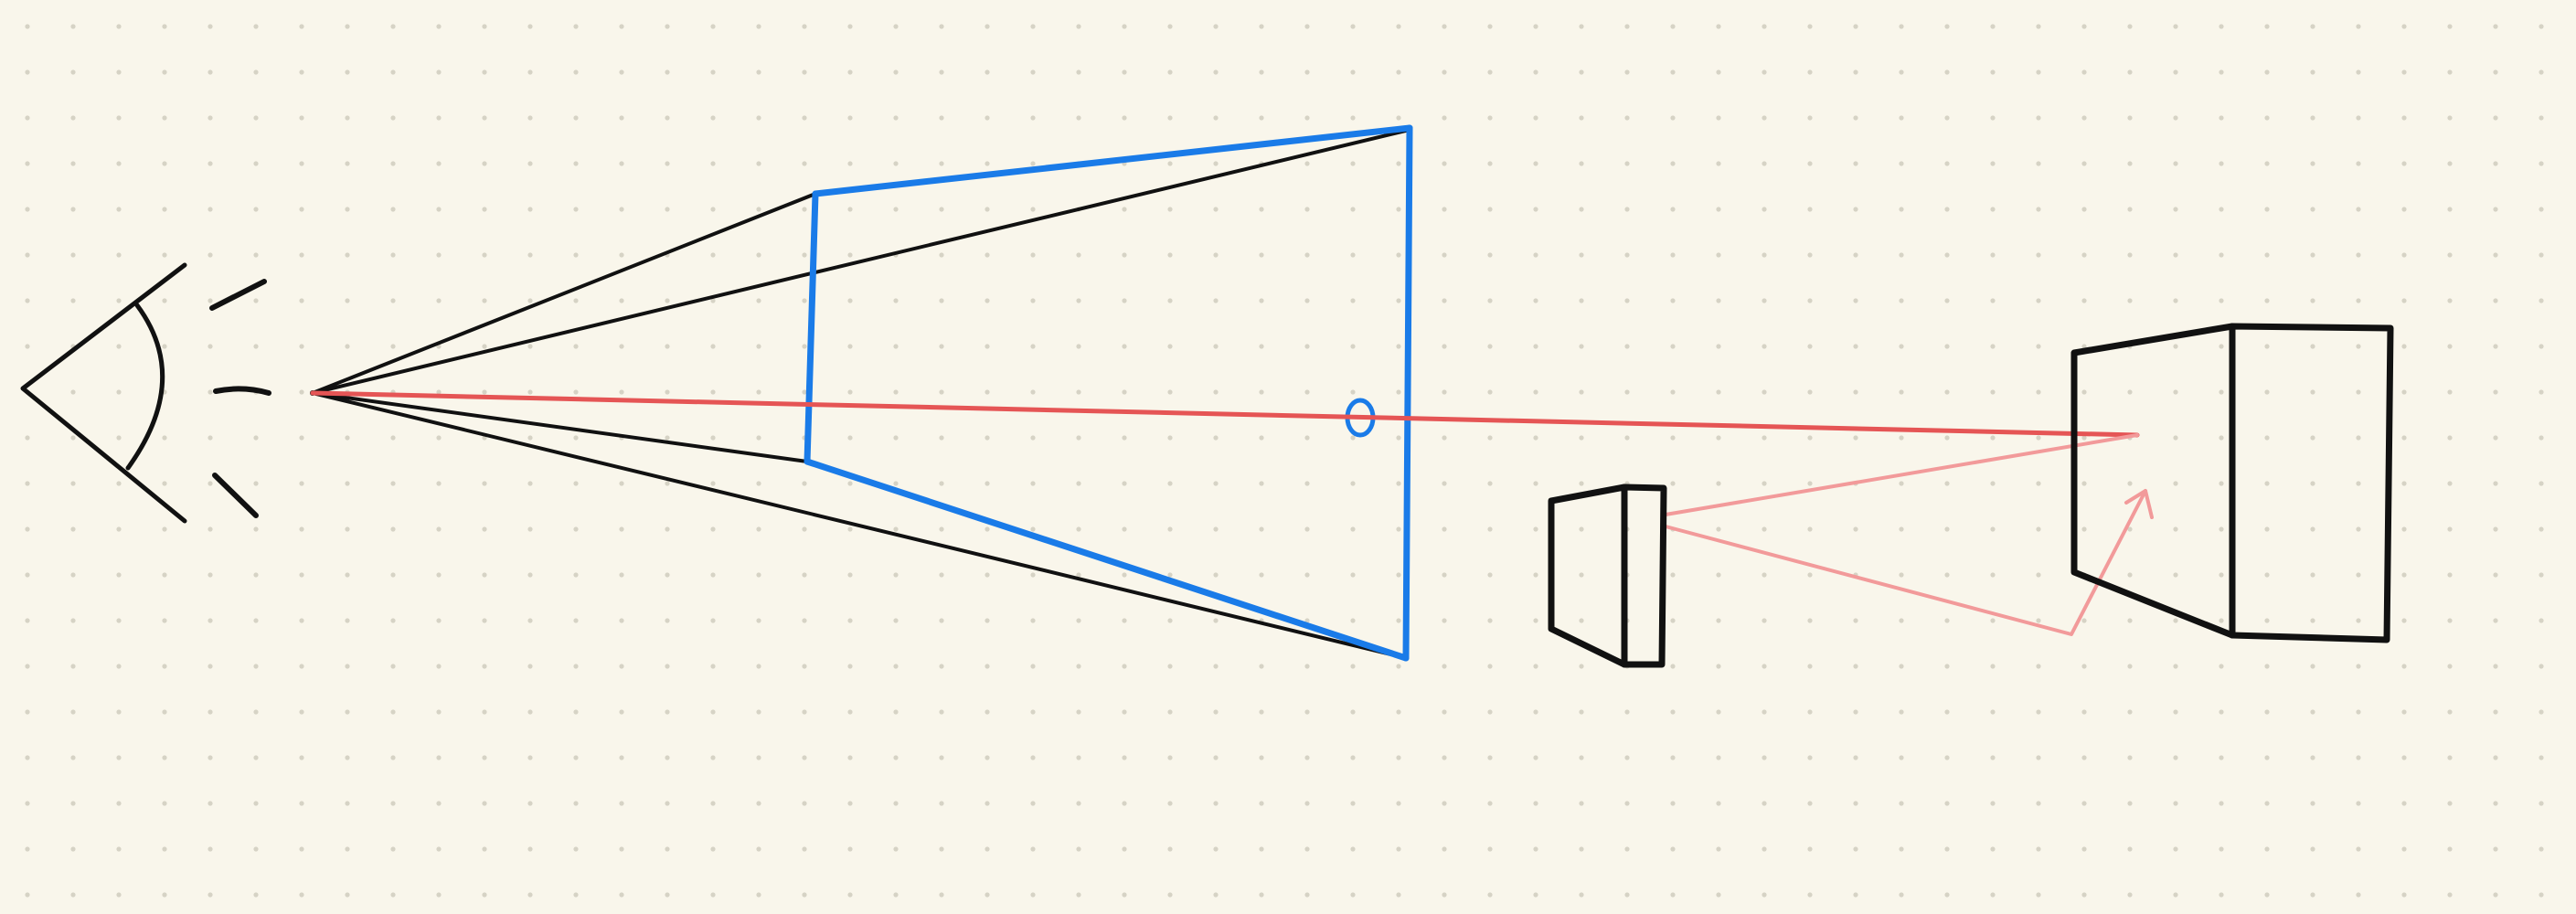 Image resolution: width=2576 pixels, height=914 pixels. I want to click on pink-arrowhead, so click(2139, 504).